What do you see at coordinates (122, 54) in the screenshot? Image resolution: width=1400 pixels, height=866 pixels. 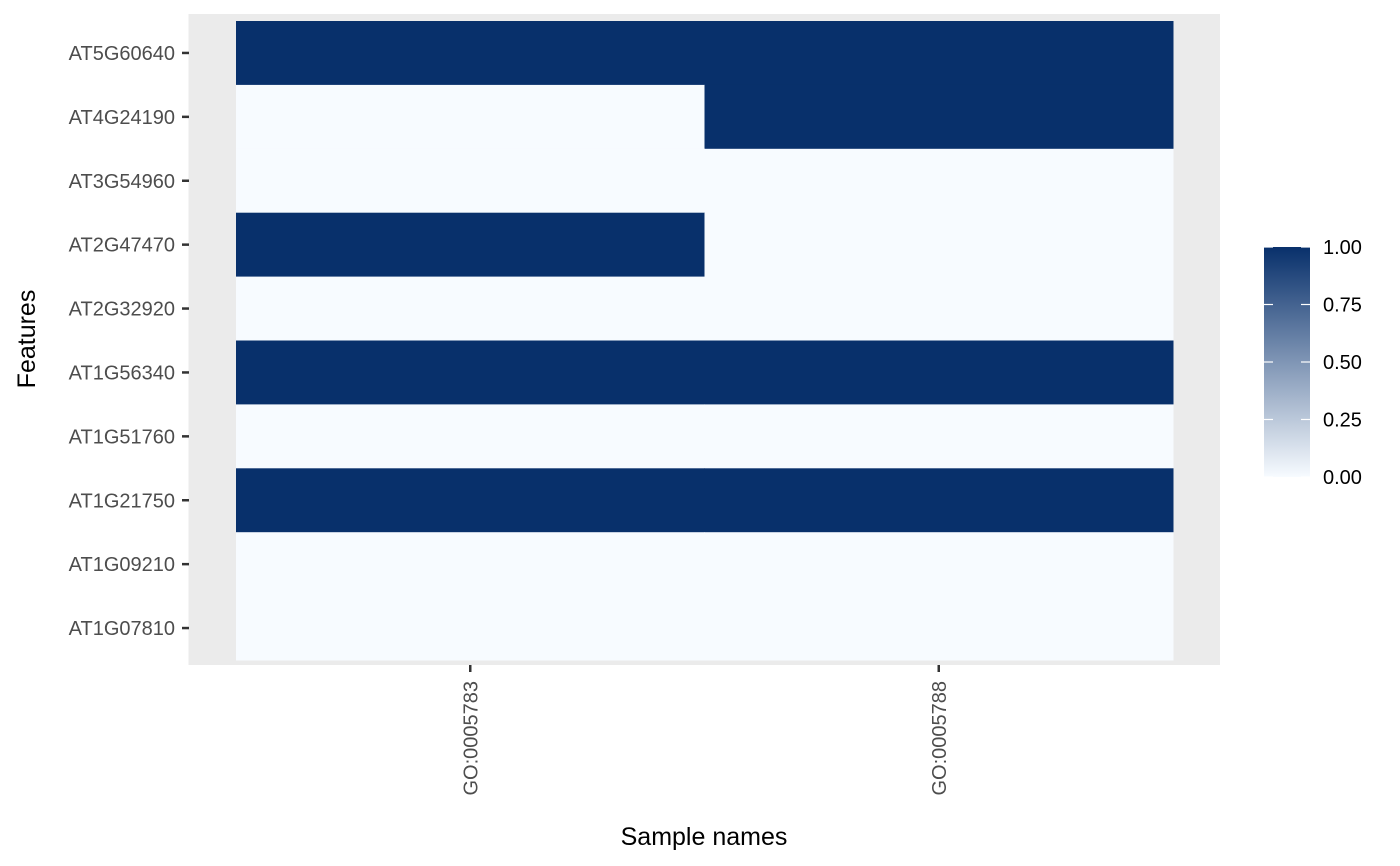 I see `y-tick-label: AT5G60640` at bounding box center [122, 54].